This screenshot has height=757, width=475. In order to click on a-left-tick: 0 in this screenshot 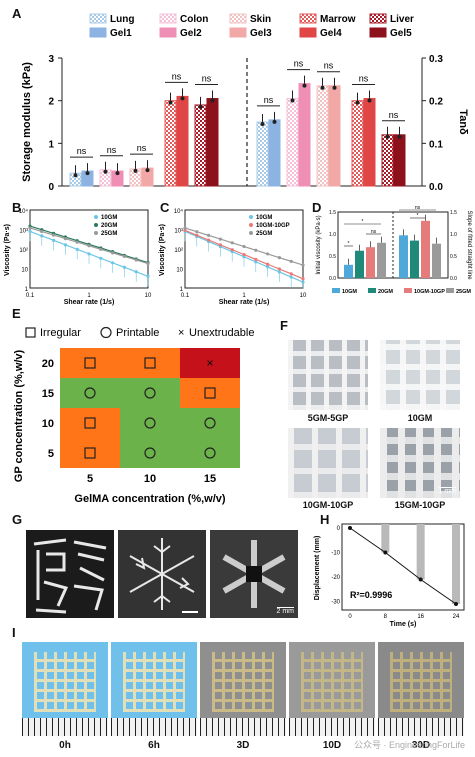, I will do `click(51, 187)`.